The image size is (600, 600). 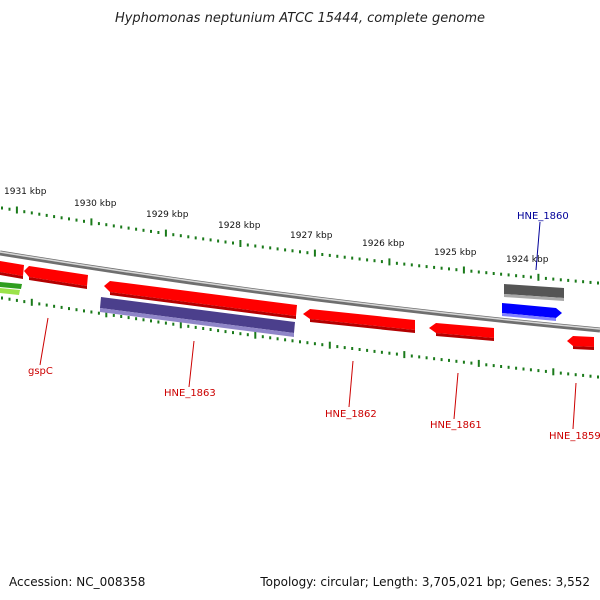 I want to click on gene-label-hne1862: HNE_1862, so click(x=351, y=414).